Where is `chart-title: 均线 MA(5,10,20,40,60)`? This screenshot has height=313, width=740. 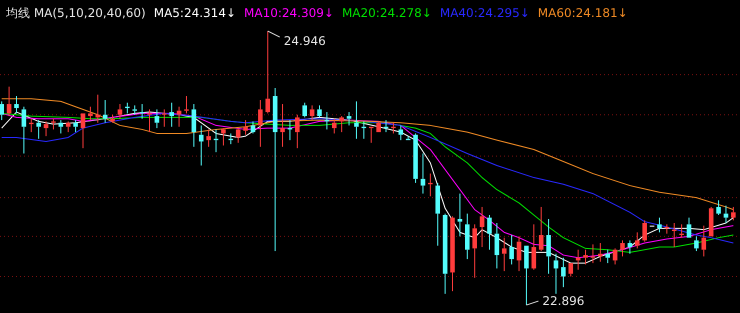 chart-title: 均线 MA(5,10,20,40,60) is located at coordinates (75, 13).